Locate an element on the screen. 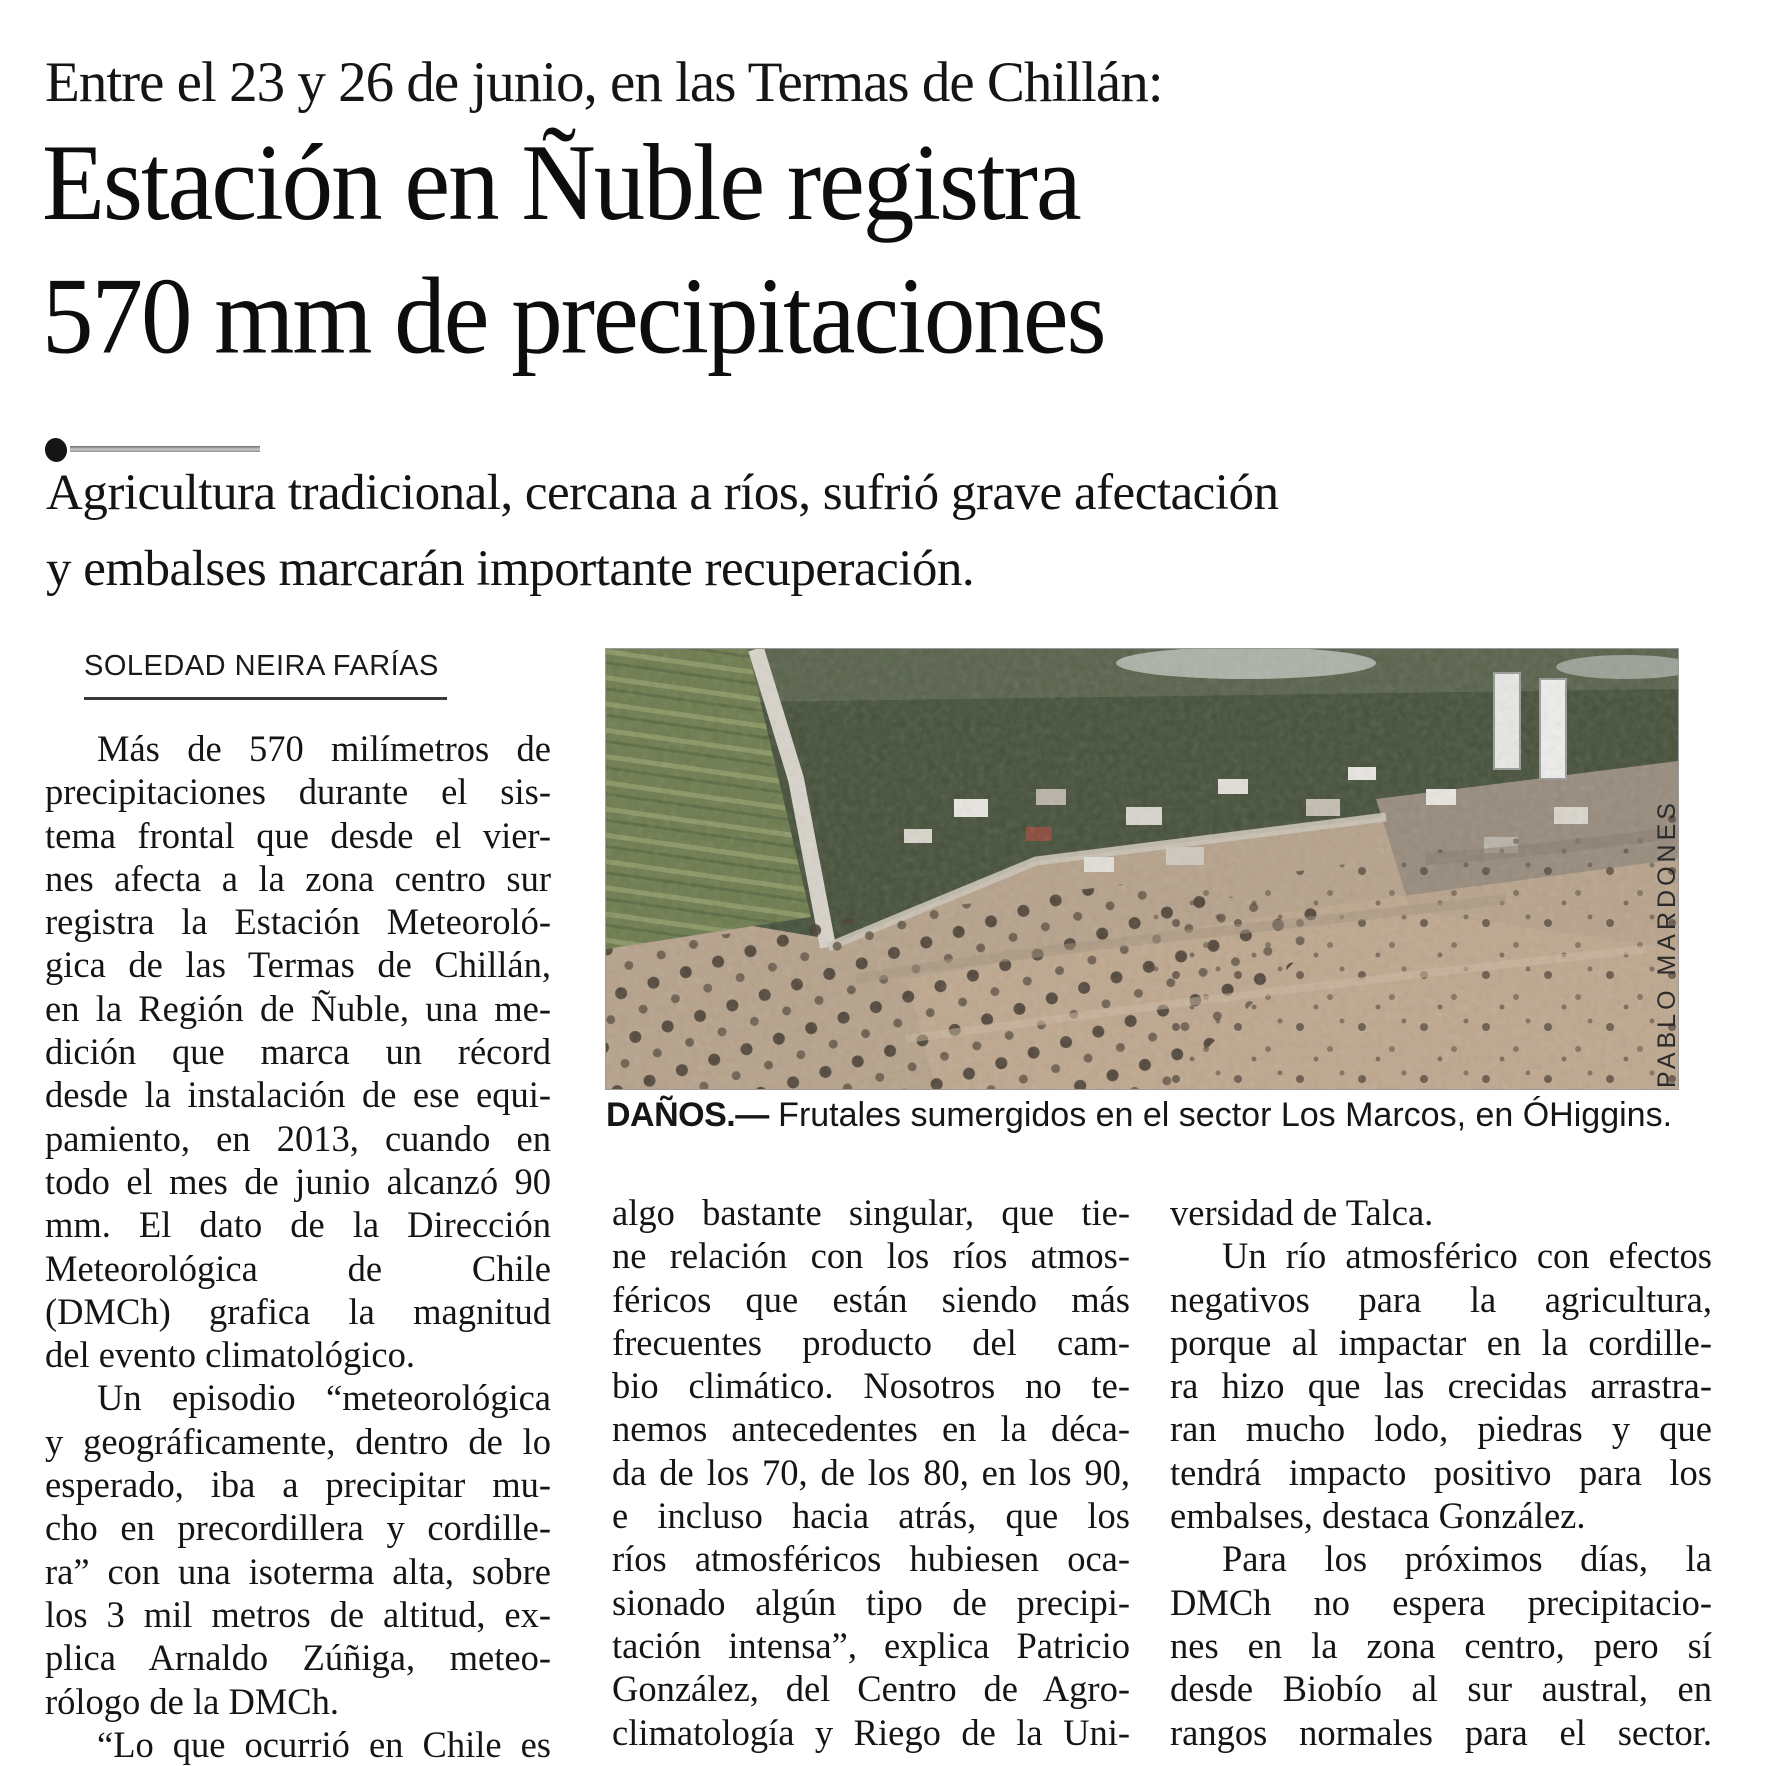  body-line: féricos que están siendo más is located at coordinates (871, 1299).